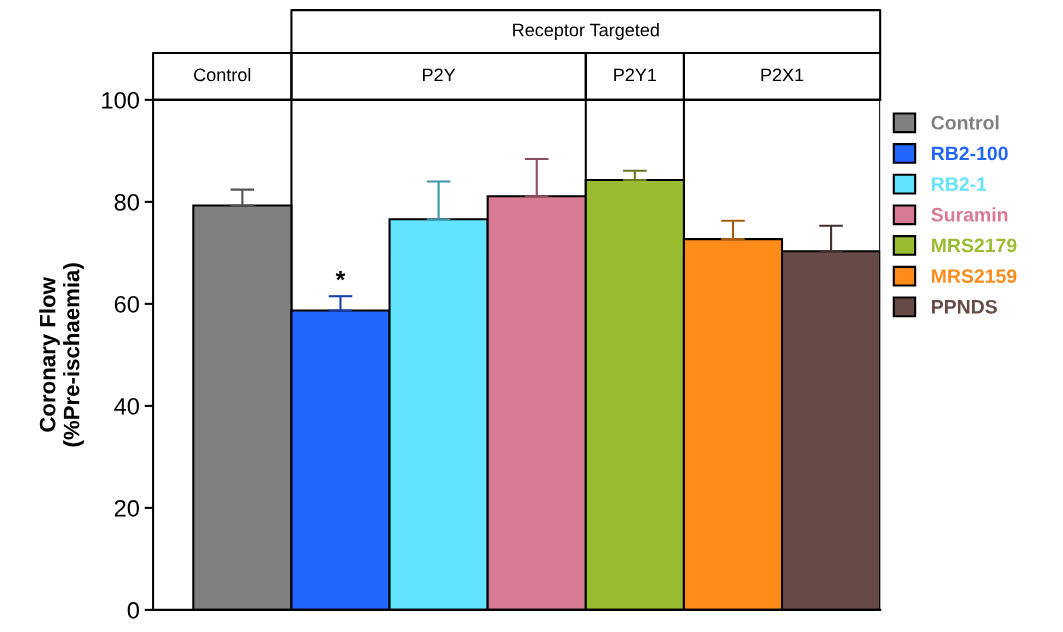  Describe the element at coordinates (959, 184) in the screenshot. I see `legend-label: RB2-1` at that location.